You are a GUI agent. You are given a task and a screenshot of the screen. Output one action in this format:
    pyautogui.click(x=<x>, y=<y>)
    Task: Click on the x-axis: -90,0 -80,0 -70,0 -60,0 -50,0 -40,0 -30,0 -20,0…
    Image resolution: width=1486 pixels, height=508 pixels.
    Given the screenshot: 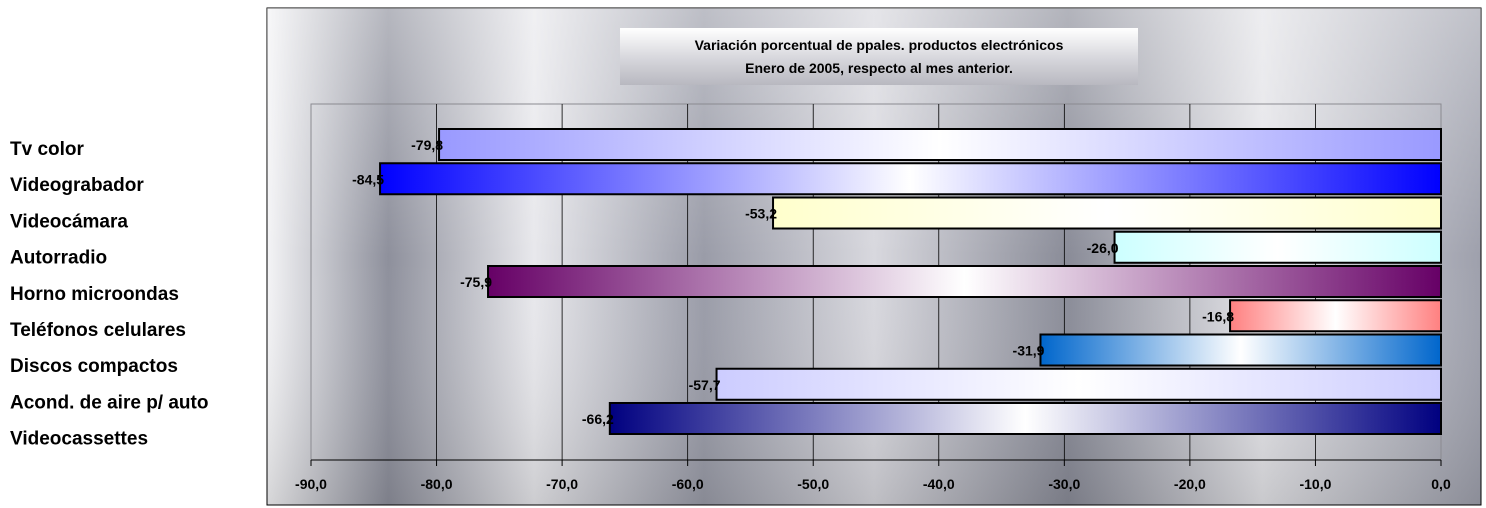 What is the action you would take?
    pyautogui.click(x=873, y=476)
    